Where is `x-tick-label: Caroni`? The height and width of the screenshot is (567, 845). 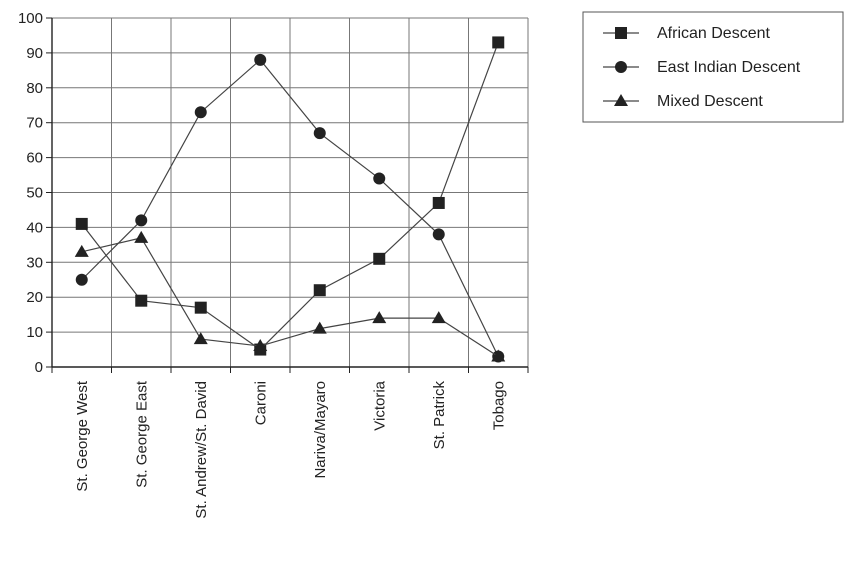 x-tick-label: Caroni is located at coordinates (260, 403).